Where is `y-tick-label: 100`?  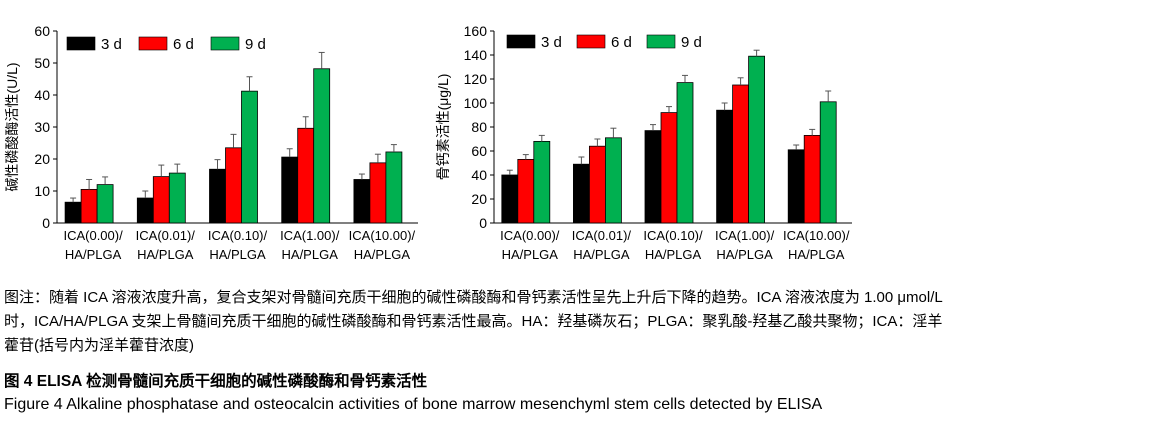 y-tick-label: 100 is located at coordinates (476, 103).